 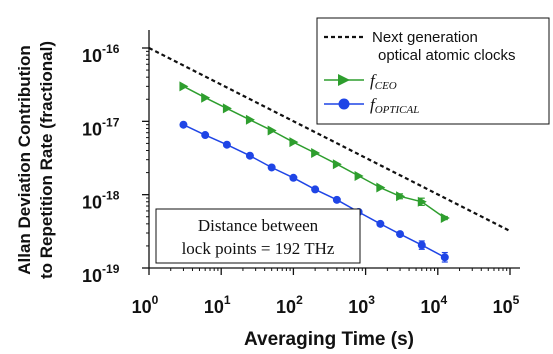 I want to click on x-tick-label-1: 10¹, so click(x=217, y=305).